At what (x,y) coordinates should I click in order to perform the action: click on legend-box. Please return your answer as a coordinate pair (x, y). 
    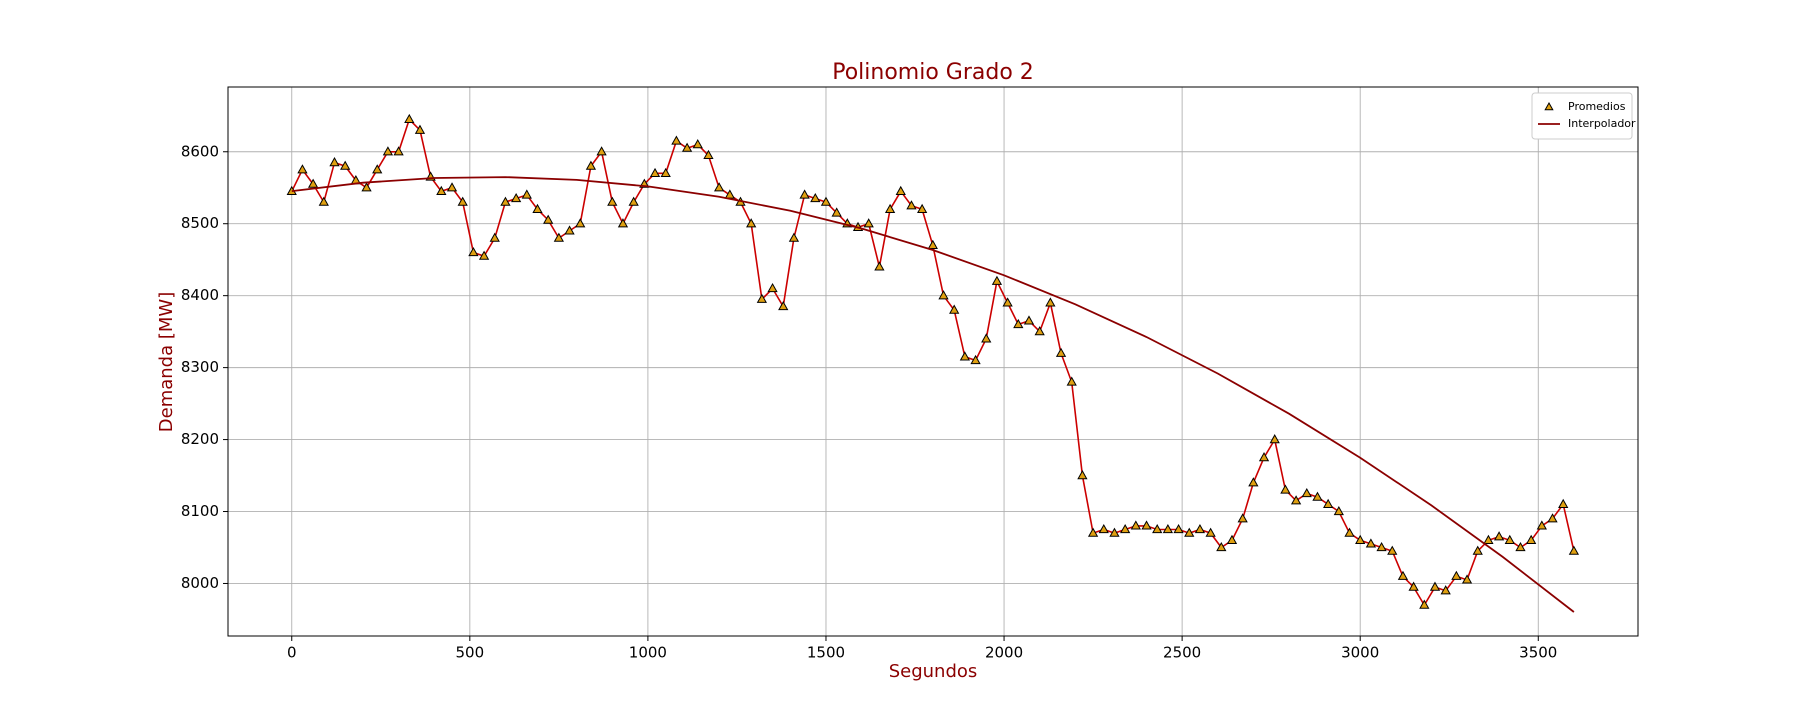
    Looking at the image, I should click on (1582, 116).